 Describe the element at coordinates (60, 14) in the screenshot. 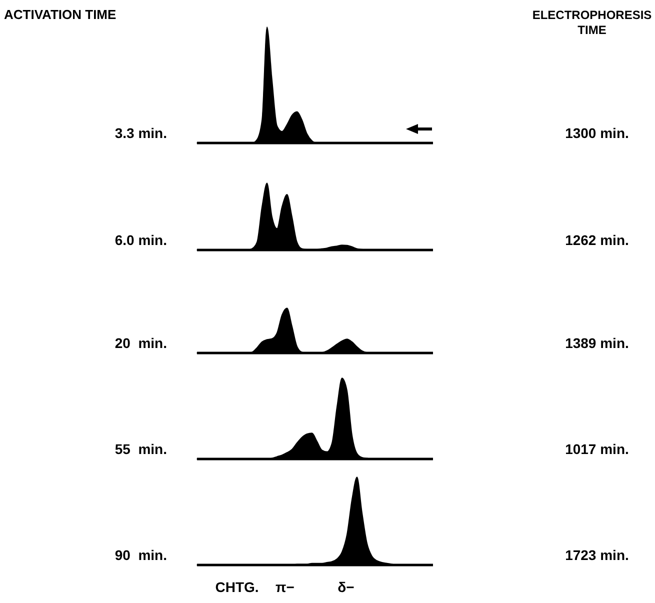

I see `text: ACTIVATION TIME` at that location.